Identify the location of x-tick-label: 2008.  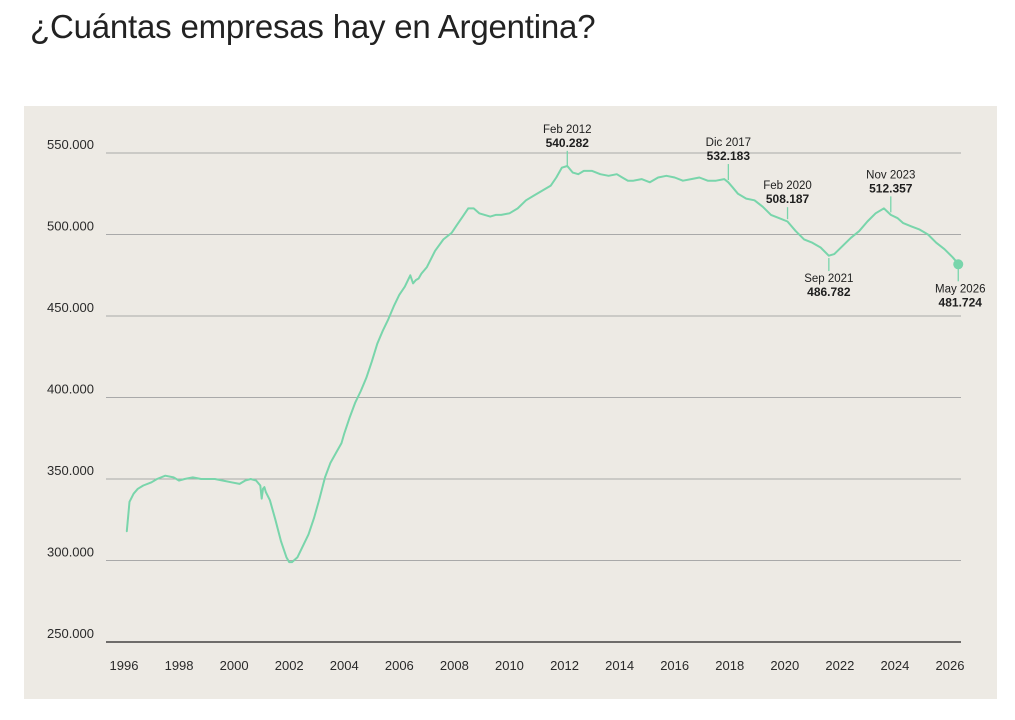
(454, 665).